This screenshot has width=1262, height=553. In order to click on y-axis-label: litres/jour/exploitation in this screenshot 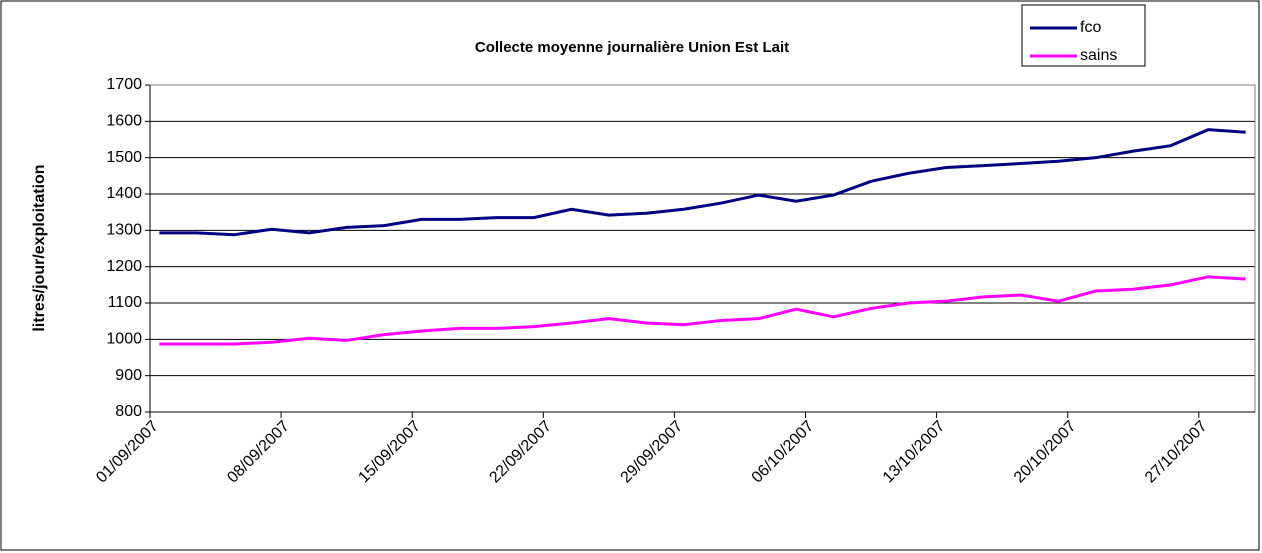, I will do `click(39, 247)`.